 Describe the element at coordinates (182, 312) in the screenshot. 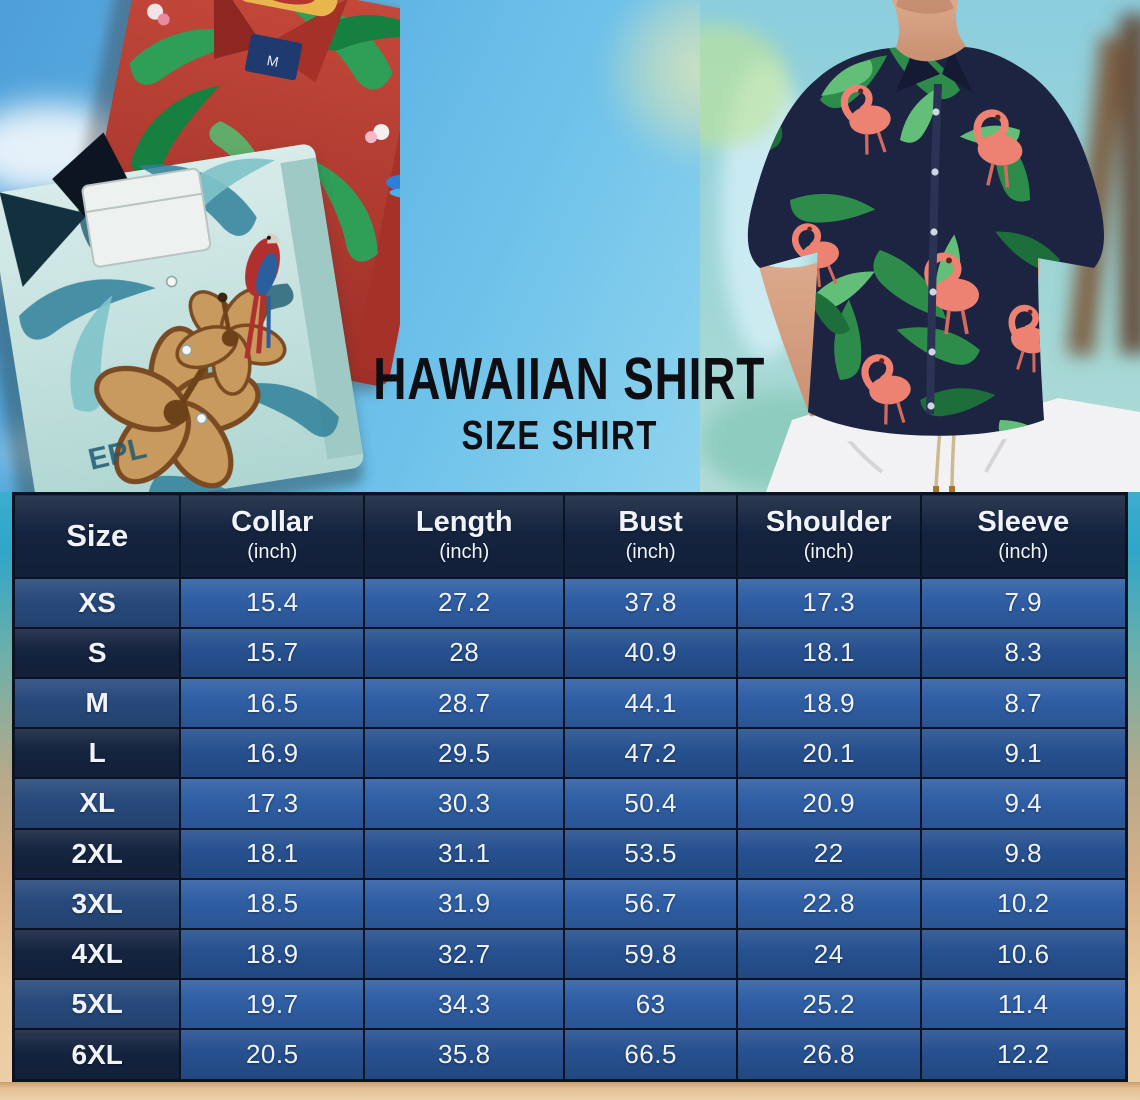

I see `teal-shirt: EPL` at that location.